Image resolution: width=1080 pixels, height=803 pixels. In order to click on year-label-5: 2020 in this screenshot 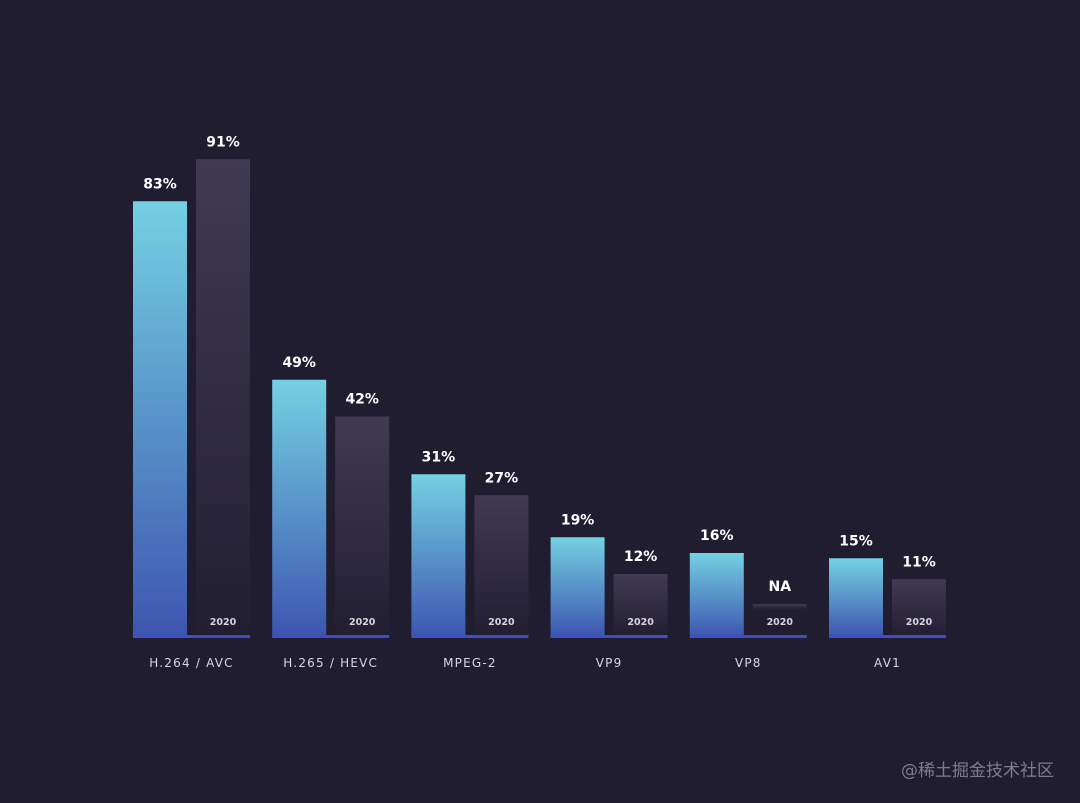, I will do `click(780, 622)`.